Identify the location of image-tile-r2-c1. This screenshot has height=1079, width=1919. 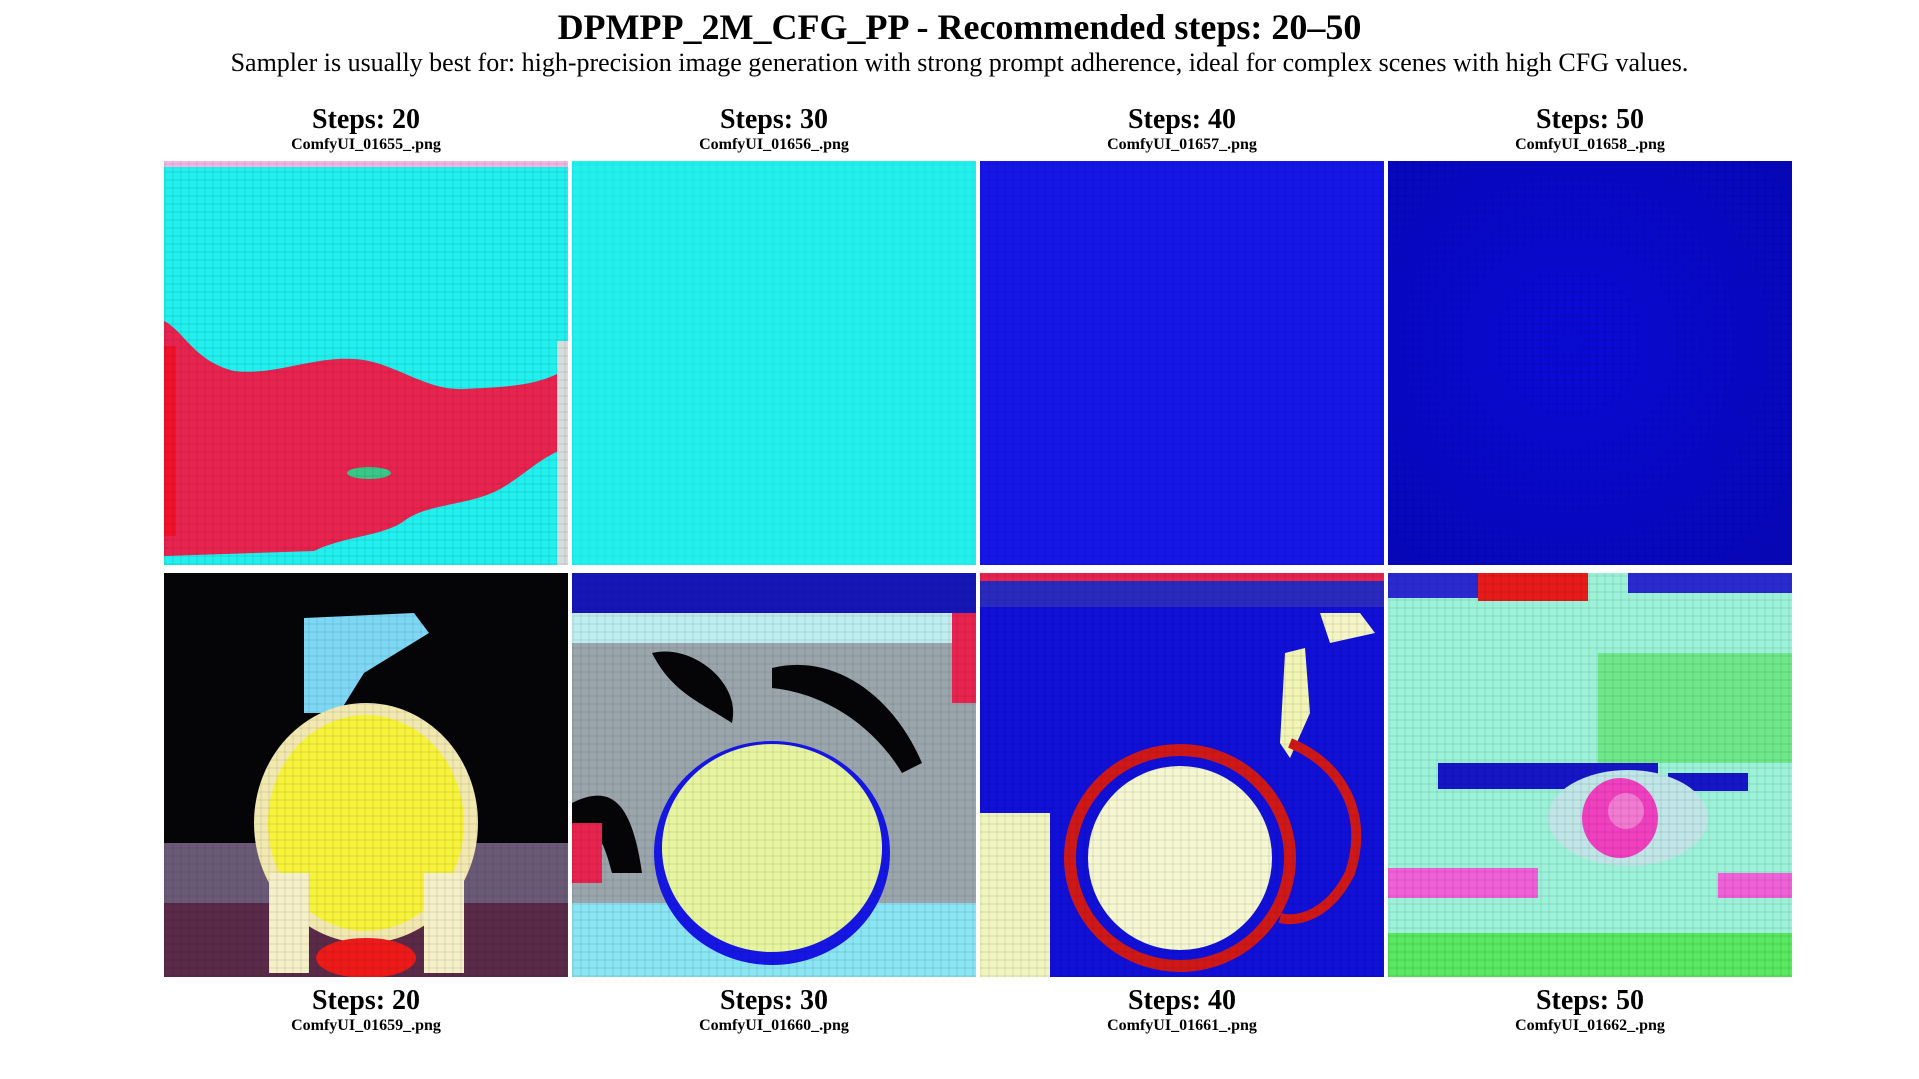
(366, 775).